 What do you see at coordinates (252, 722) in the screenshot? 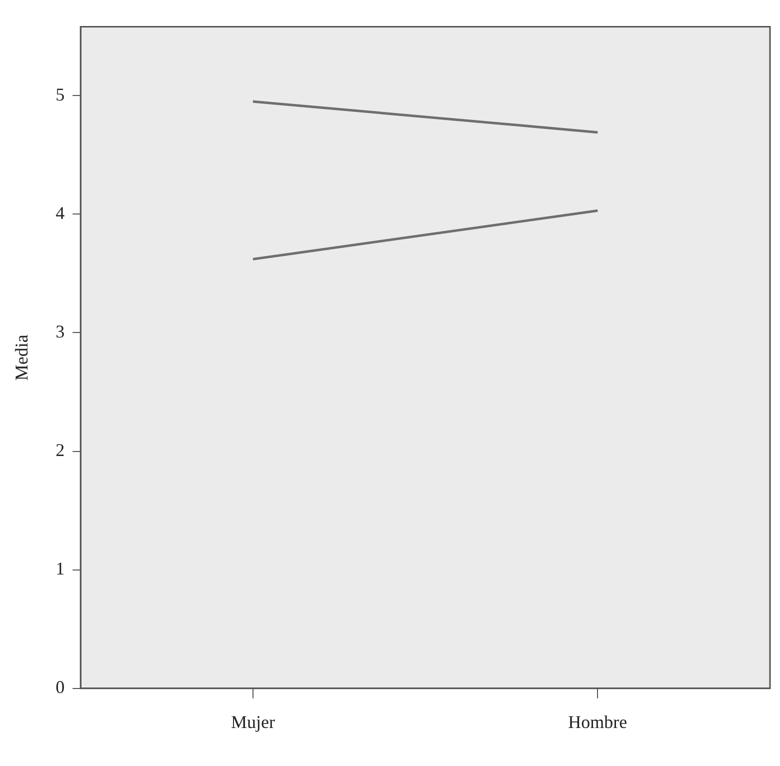
I see `x-tick-label: Mujer` at bounding box center [252, 722].